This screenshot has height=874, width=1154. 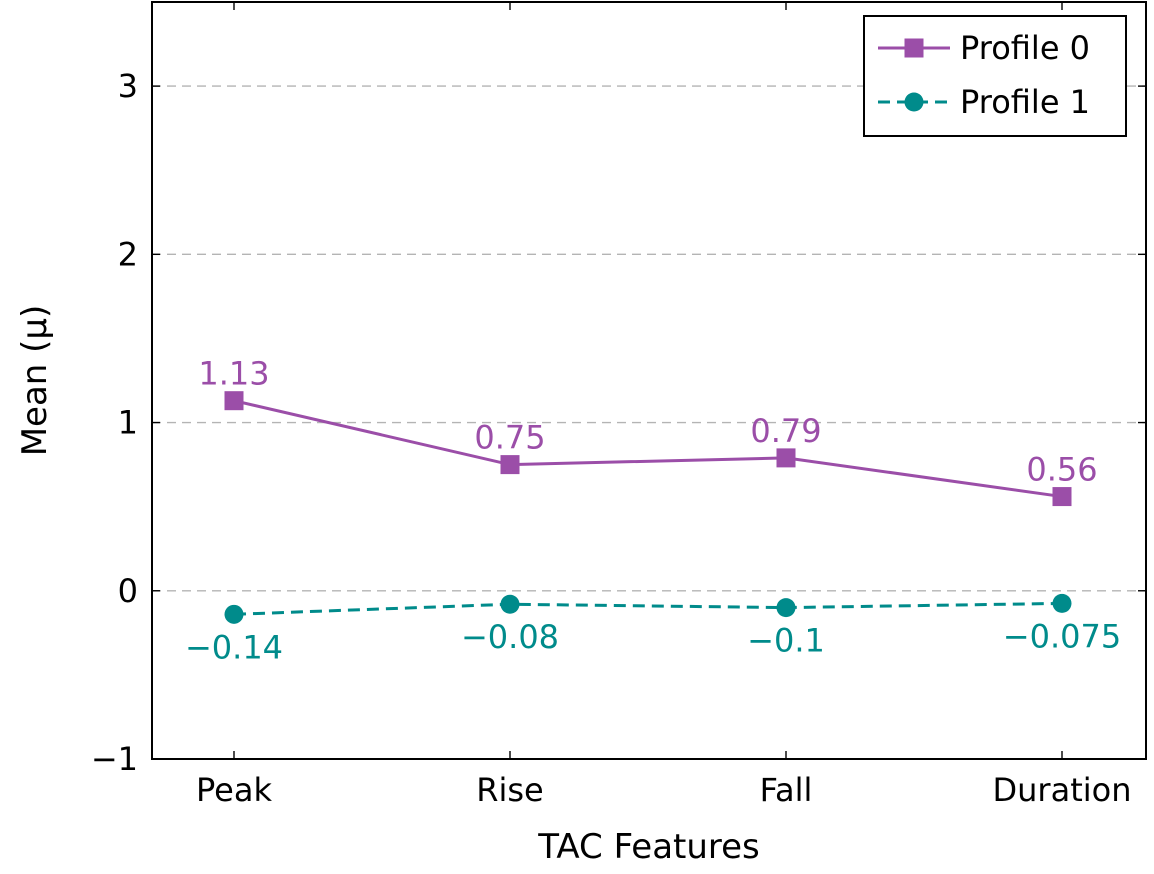 I want to click on legend-label: Profile 0, so click(x=1025, y=48).